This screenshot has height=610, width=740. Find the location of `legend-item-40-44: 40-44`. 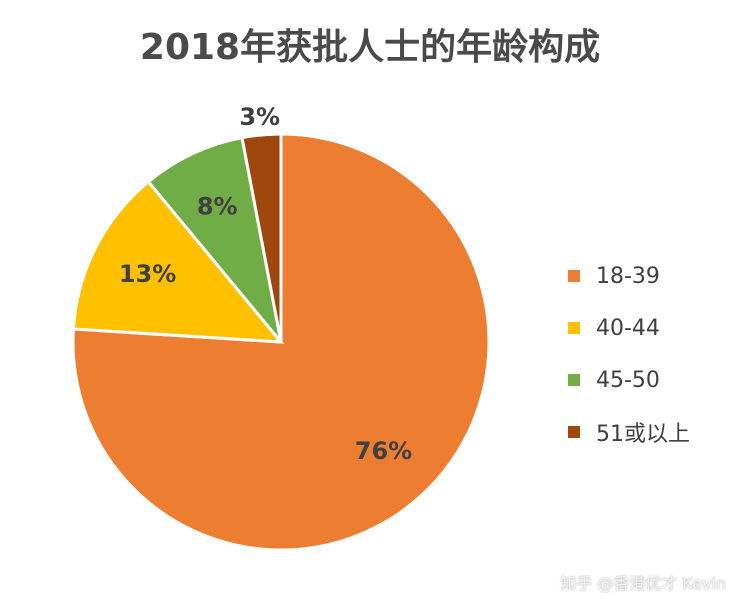

legend-item-40-44: 40-44 is located at coordinates (653, 328).